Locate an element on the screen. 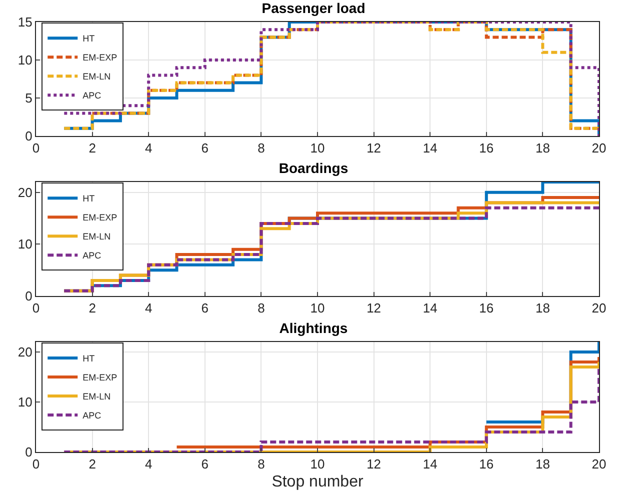  y-tick-label: 5 is located at coordinates (28, 98).